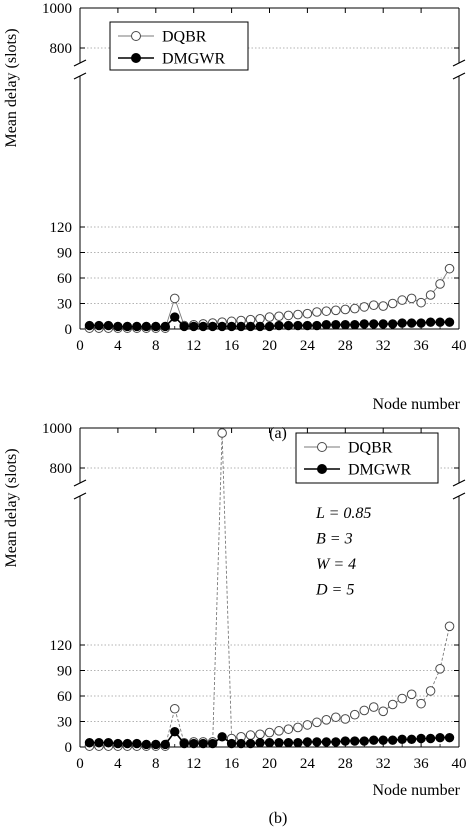  Describe the element at coordinates (343, 513) in the screenshot. I see `annotation-text: L = 0.85` at that location.